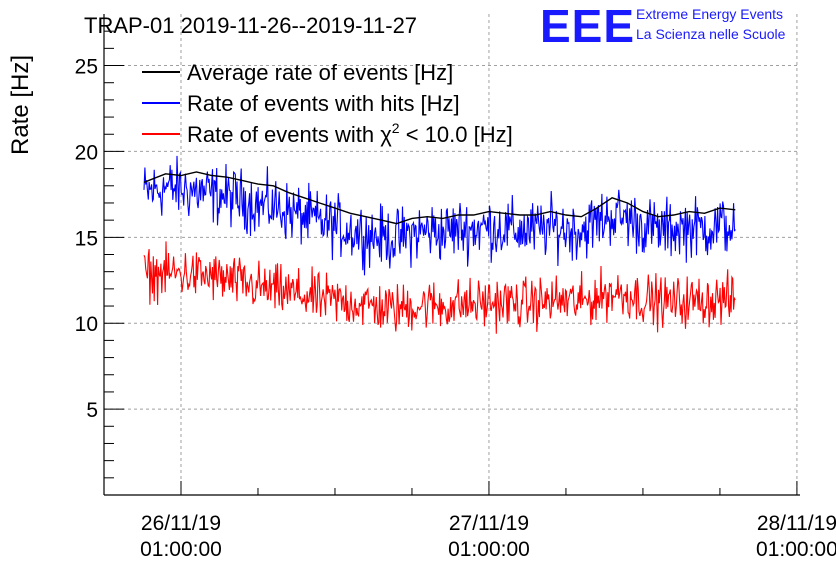  What do you see at coordinates (489, 523) in the screenshot?
I see `x-tick-date-1: 27/11/19` at bounding box center [489, 523].